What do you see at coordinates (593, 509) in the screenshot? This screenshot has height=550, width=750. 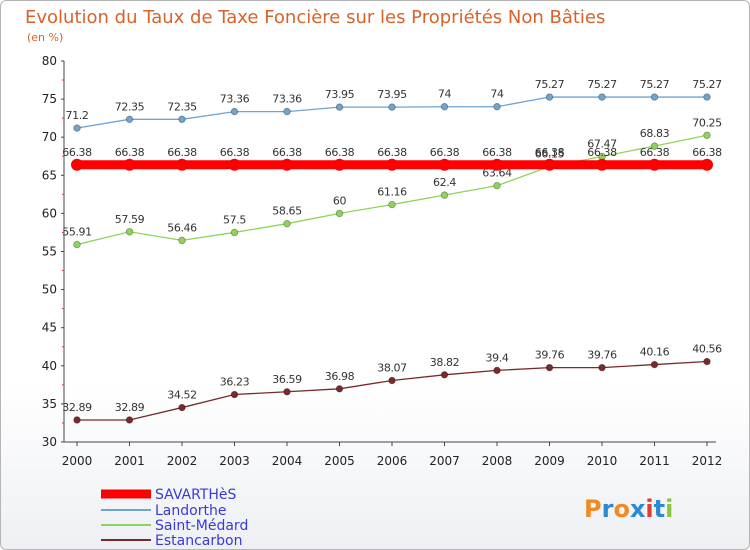 I see `logo-letter: P` at bounding box center [593, 509].